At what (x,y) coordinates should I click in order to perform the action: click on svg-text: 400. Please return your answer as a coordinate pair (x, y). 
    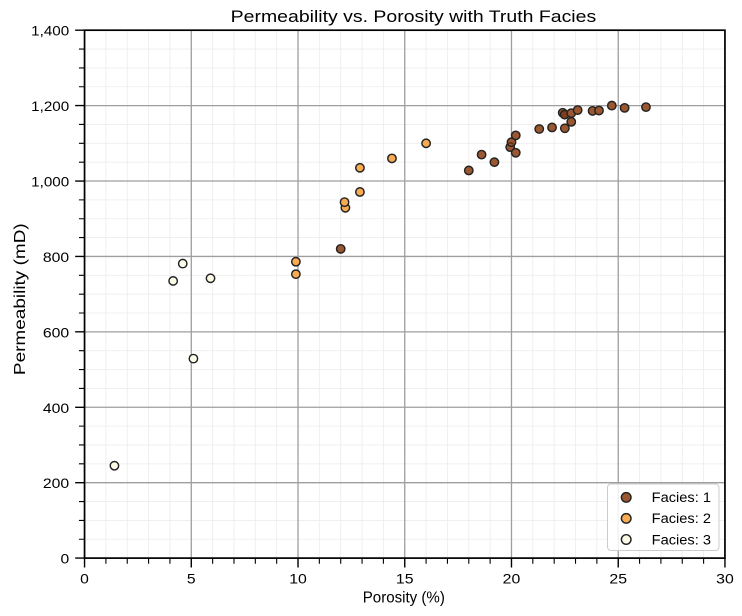
    Looking at the image, I should click on (56, 409).